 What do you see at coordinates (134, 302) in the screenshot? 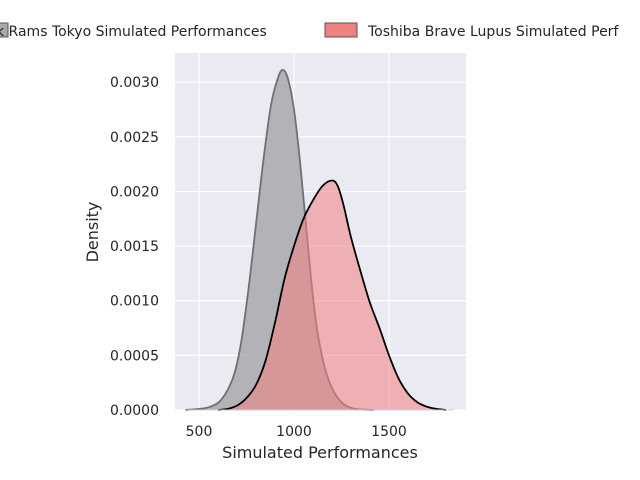
I see `y-tick-label: 0.0010` at bounding box center [134, 302].